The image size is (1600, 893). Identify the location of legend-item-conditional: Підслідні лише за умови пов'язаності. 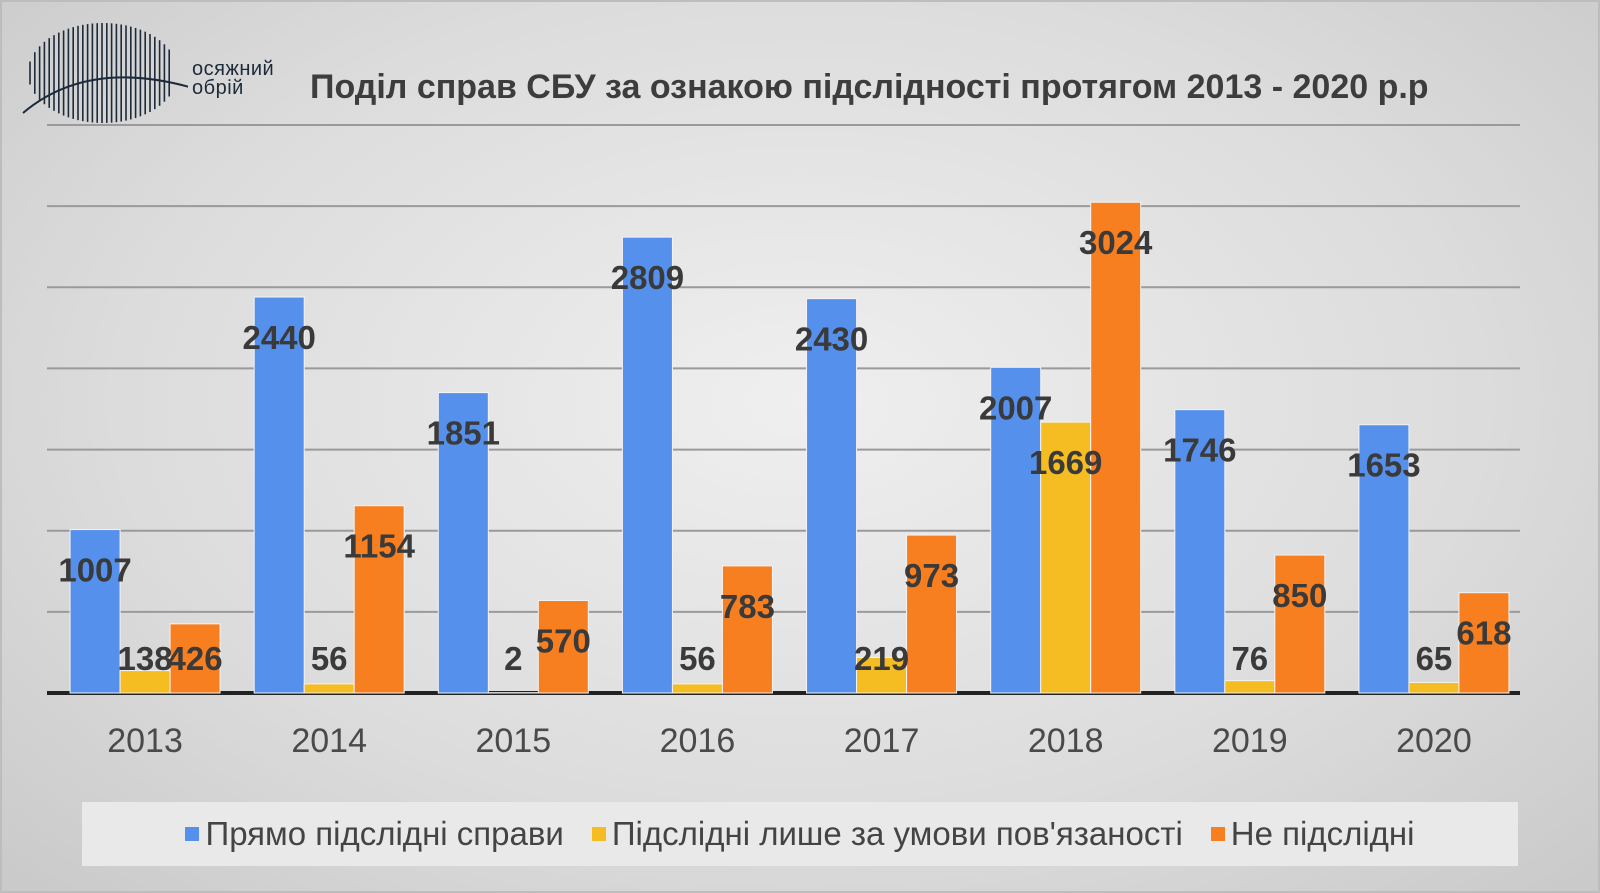
(887, 834).